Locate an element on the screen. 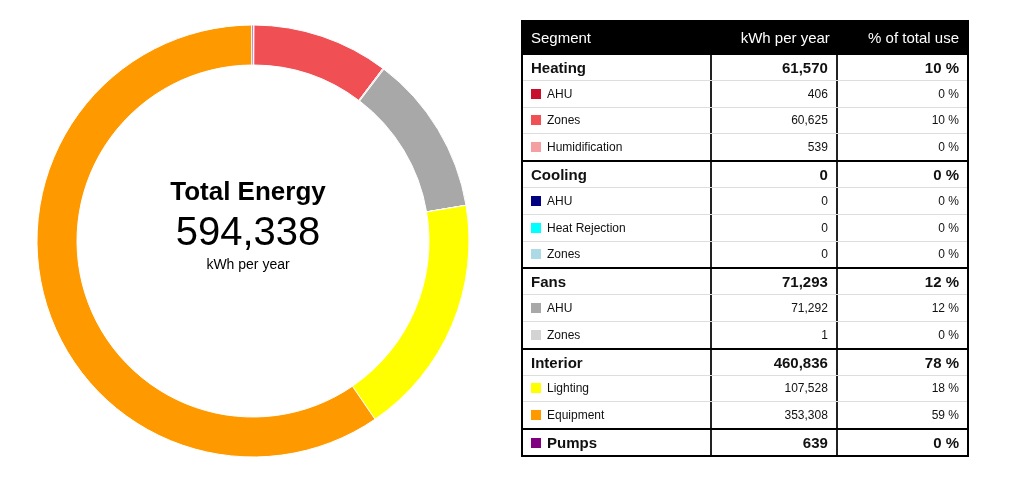 This screenshot has width=1016, height=478. data-label: 71,292 is located at coordinates (774, 308).